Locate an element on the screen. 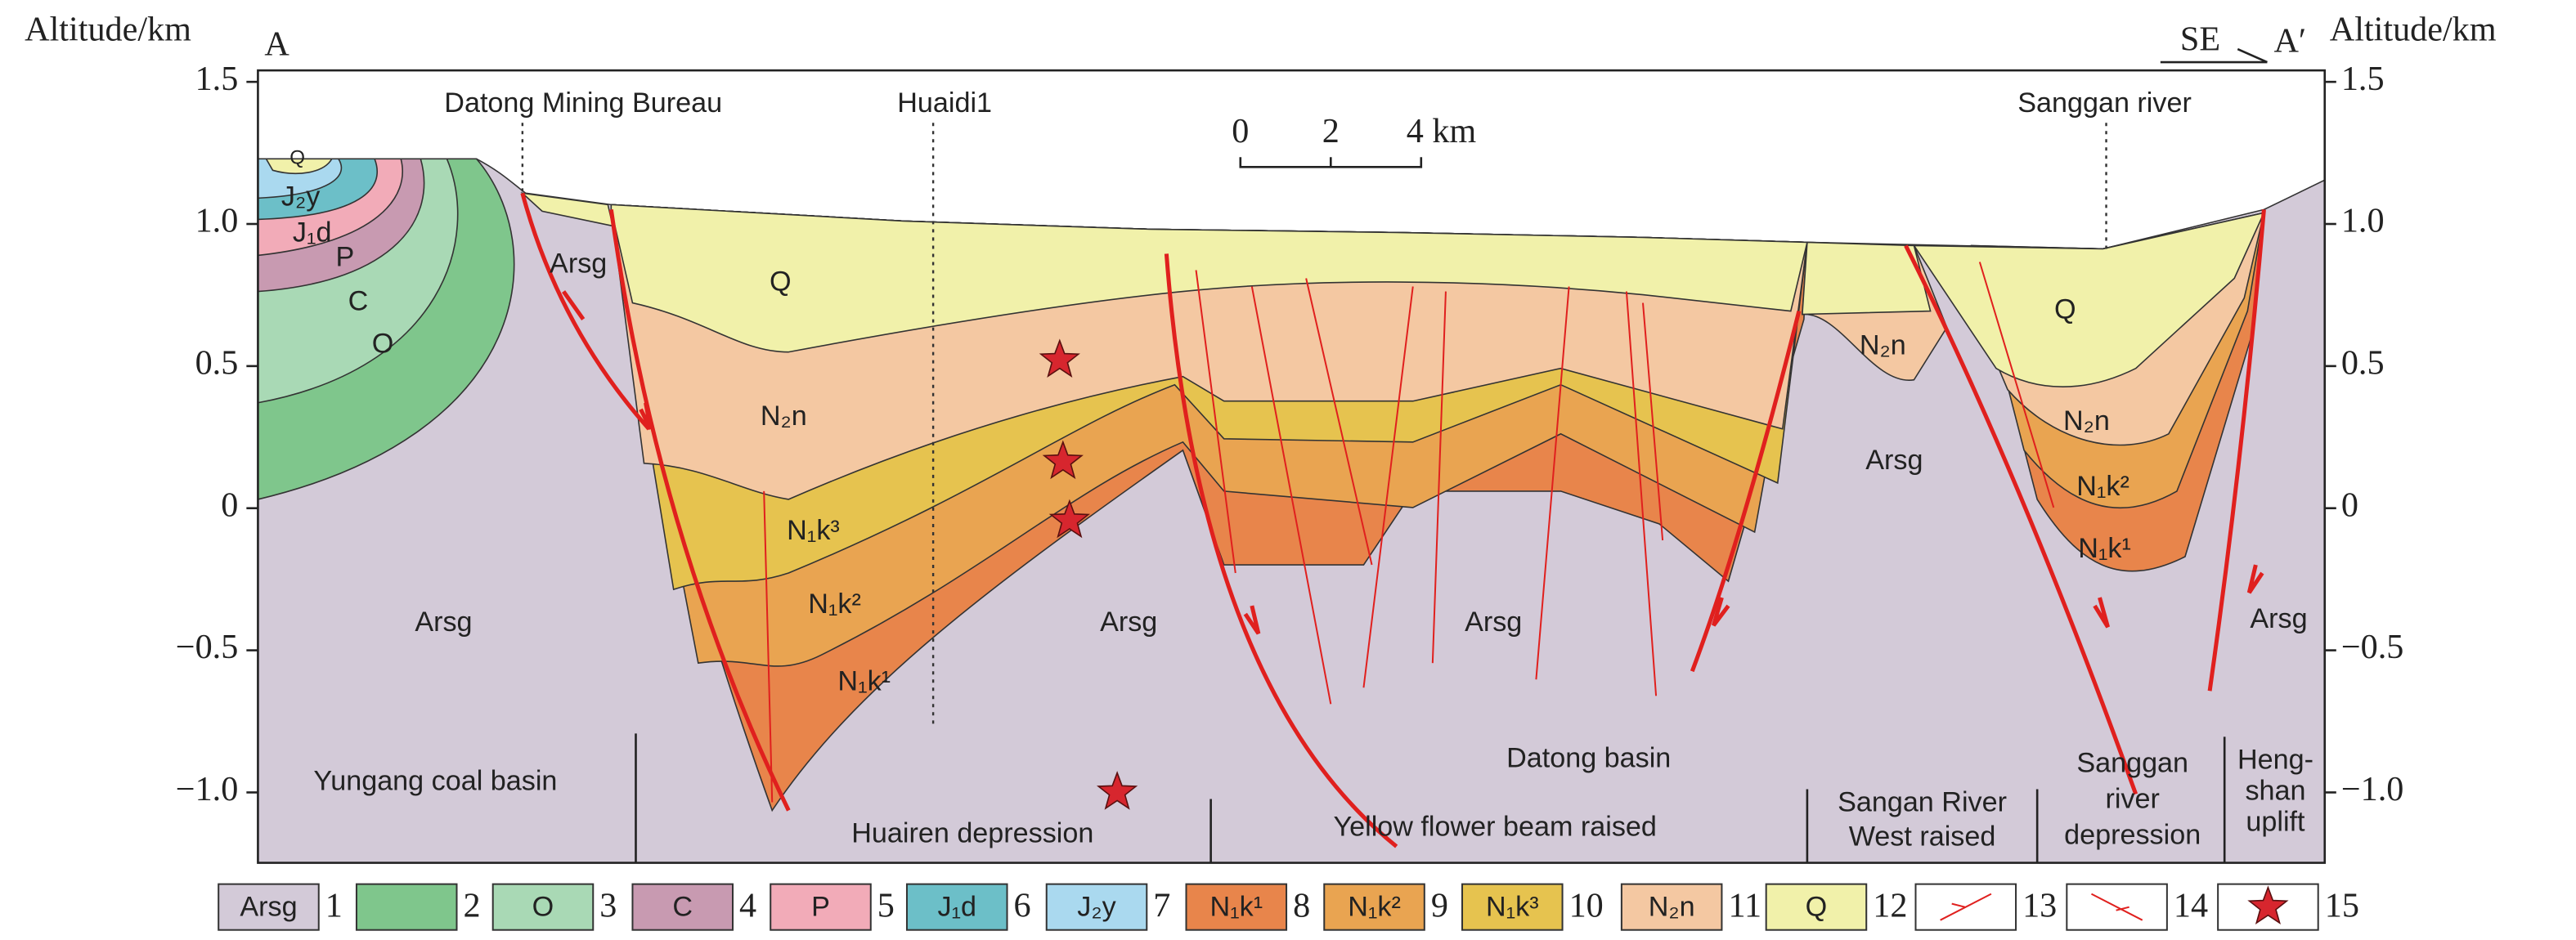 Image resolution: width=2576 pixels, height=940 pixels. legend-number: 7 is located at coordinates (1161, 905).